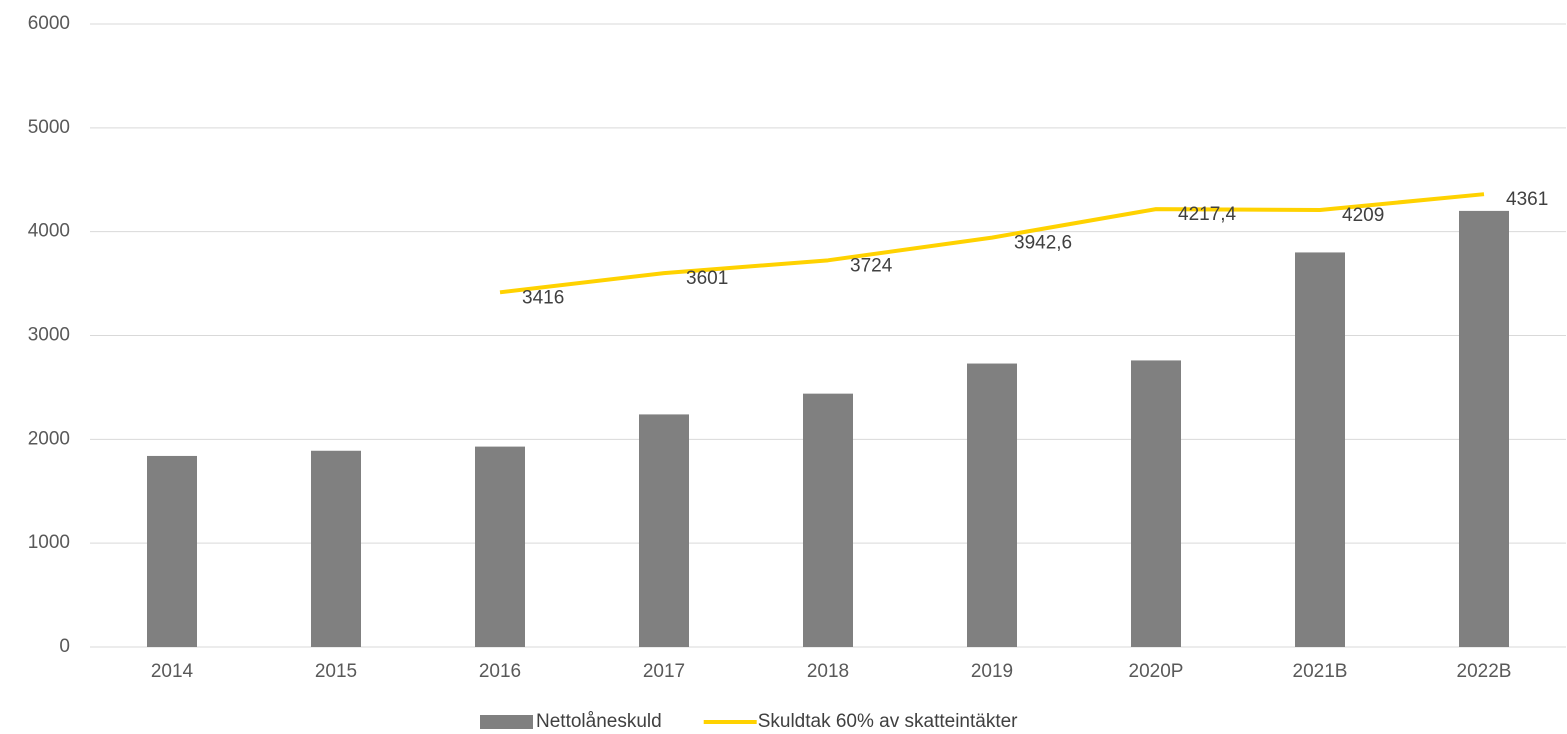  I want to click on y-tick-label: 5000, so click(49, 127).